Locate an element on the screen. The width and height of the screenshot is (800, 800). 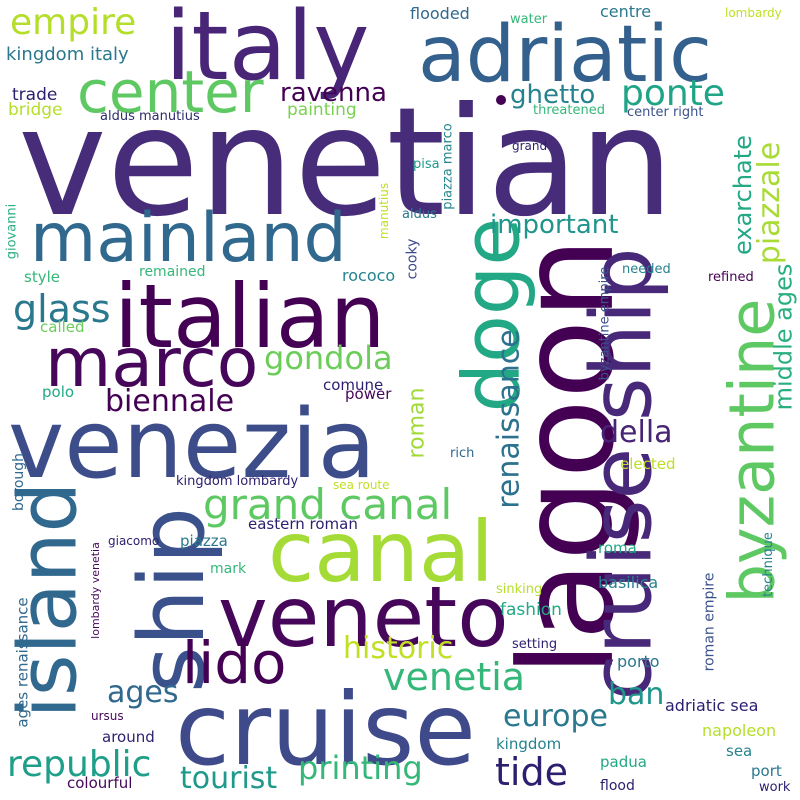
word-marco: marco is located at coordinates (152, 363).